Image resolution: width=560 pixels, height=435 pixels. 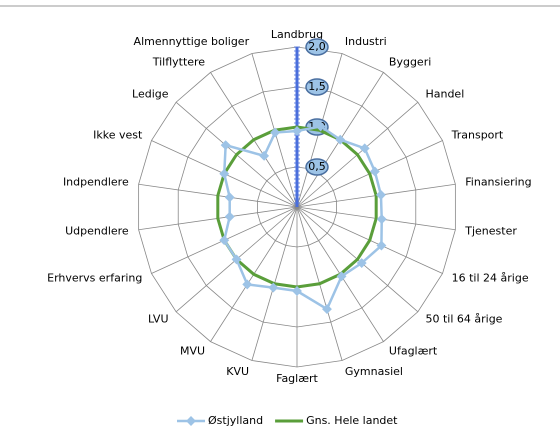 I want to click on y-tick-label: 2,0, so click(x=317, y=46).